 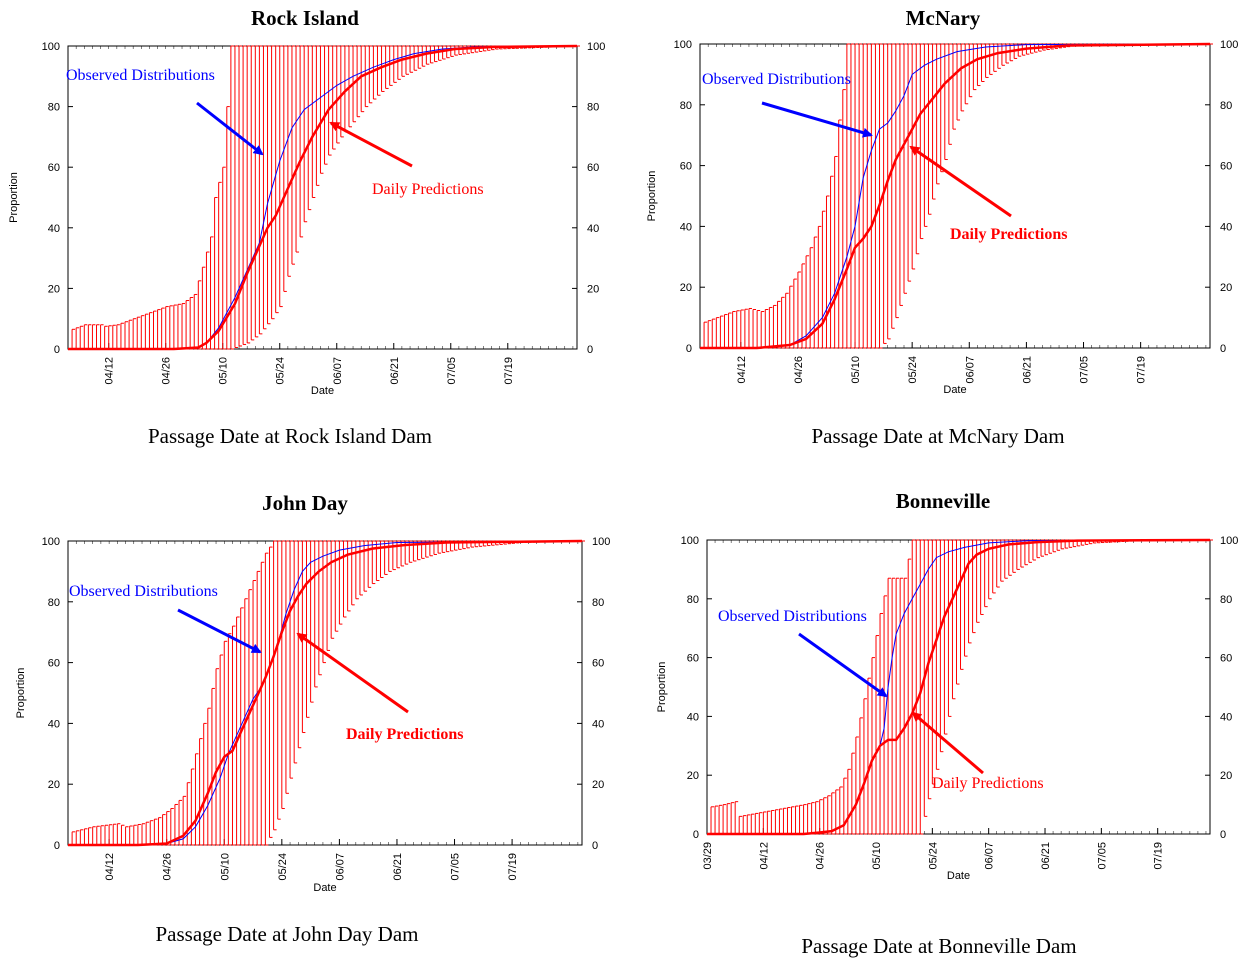 I want to click on chart-caption: Passage Date at Bonneville Dam, so click(x=939, y=946).